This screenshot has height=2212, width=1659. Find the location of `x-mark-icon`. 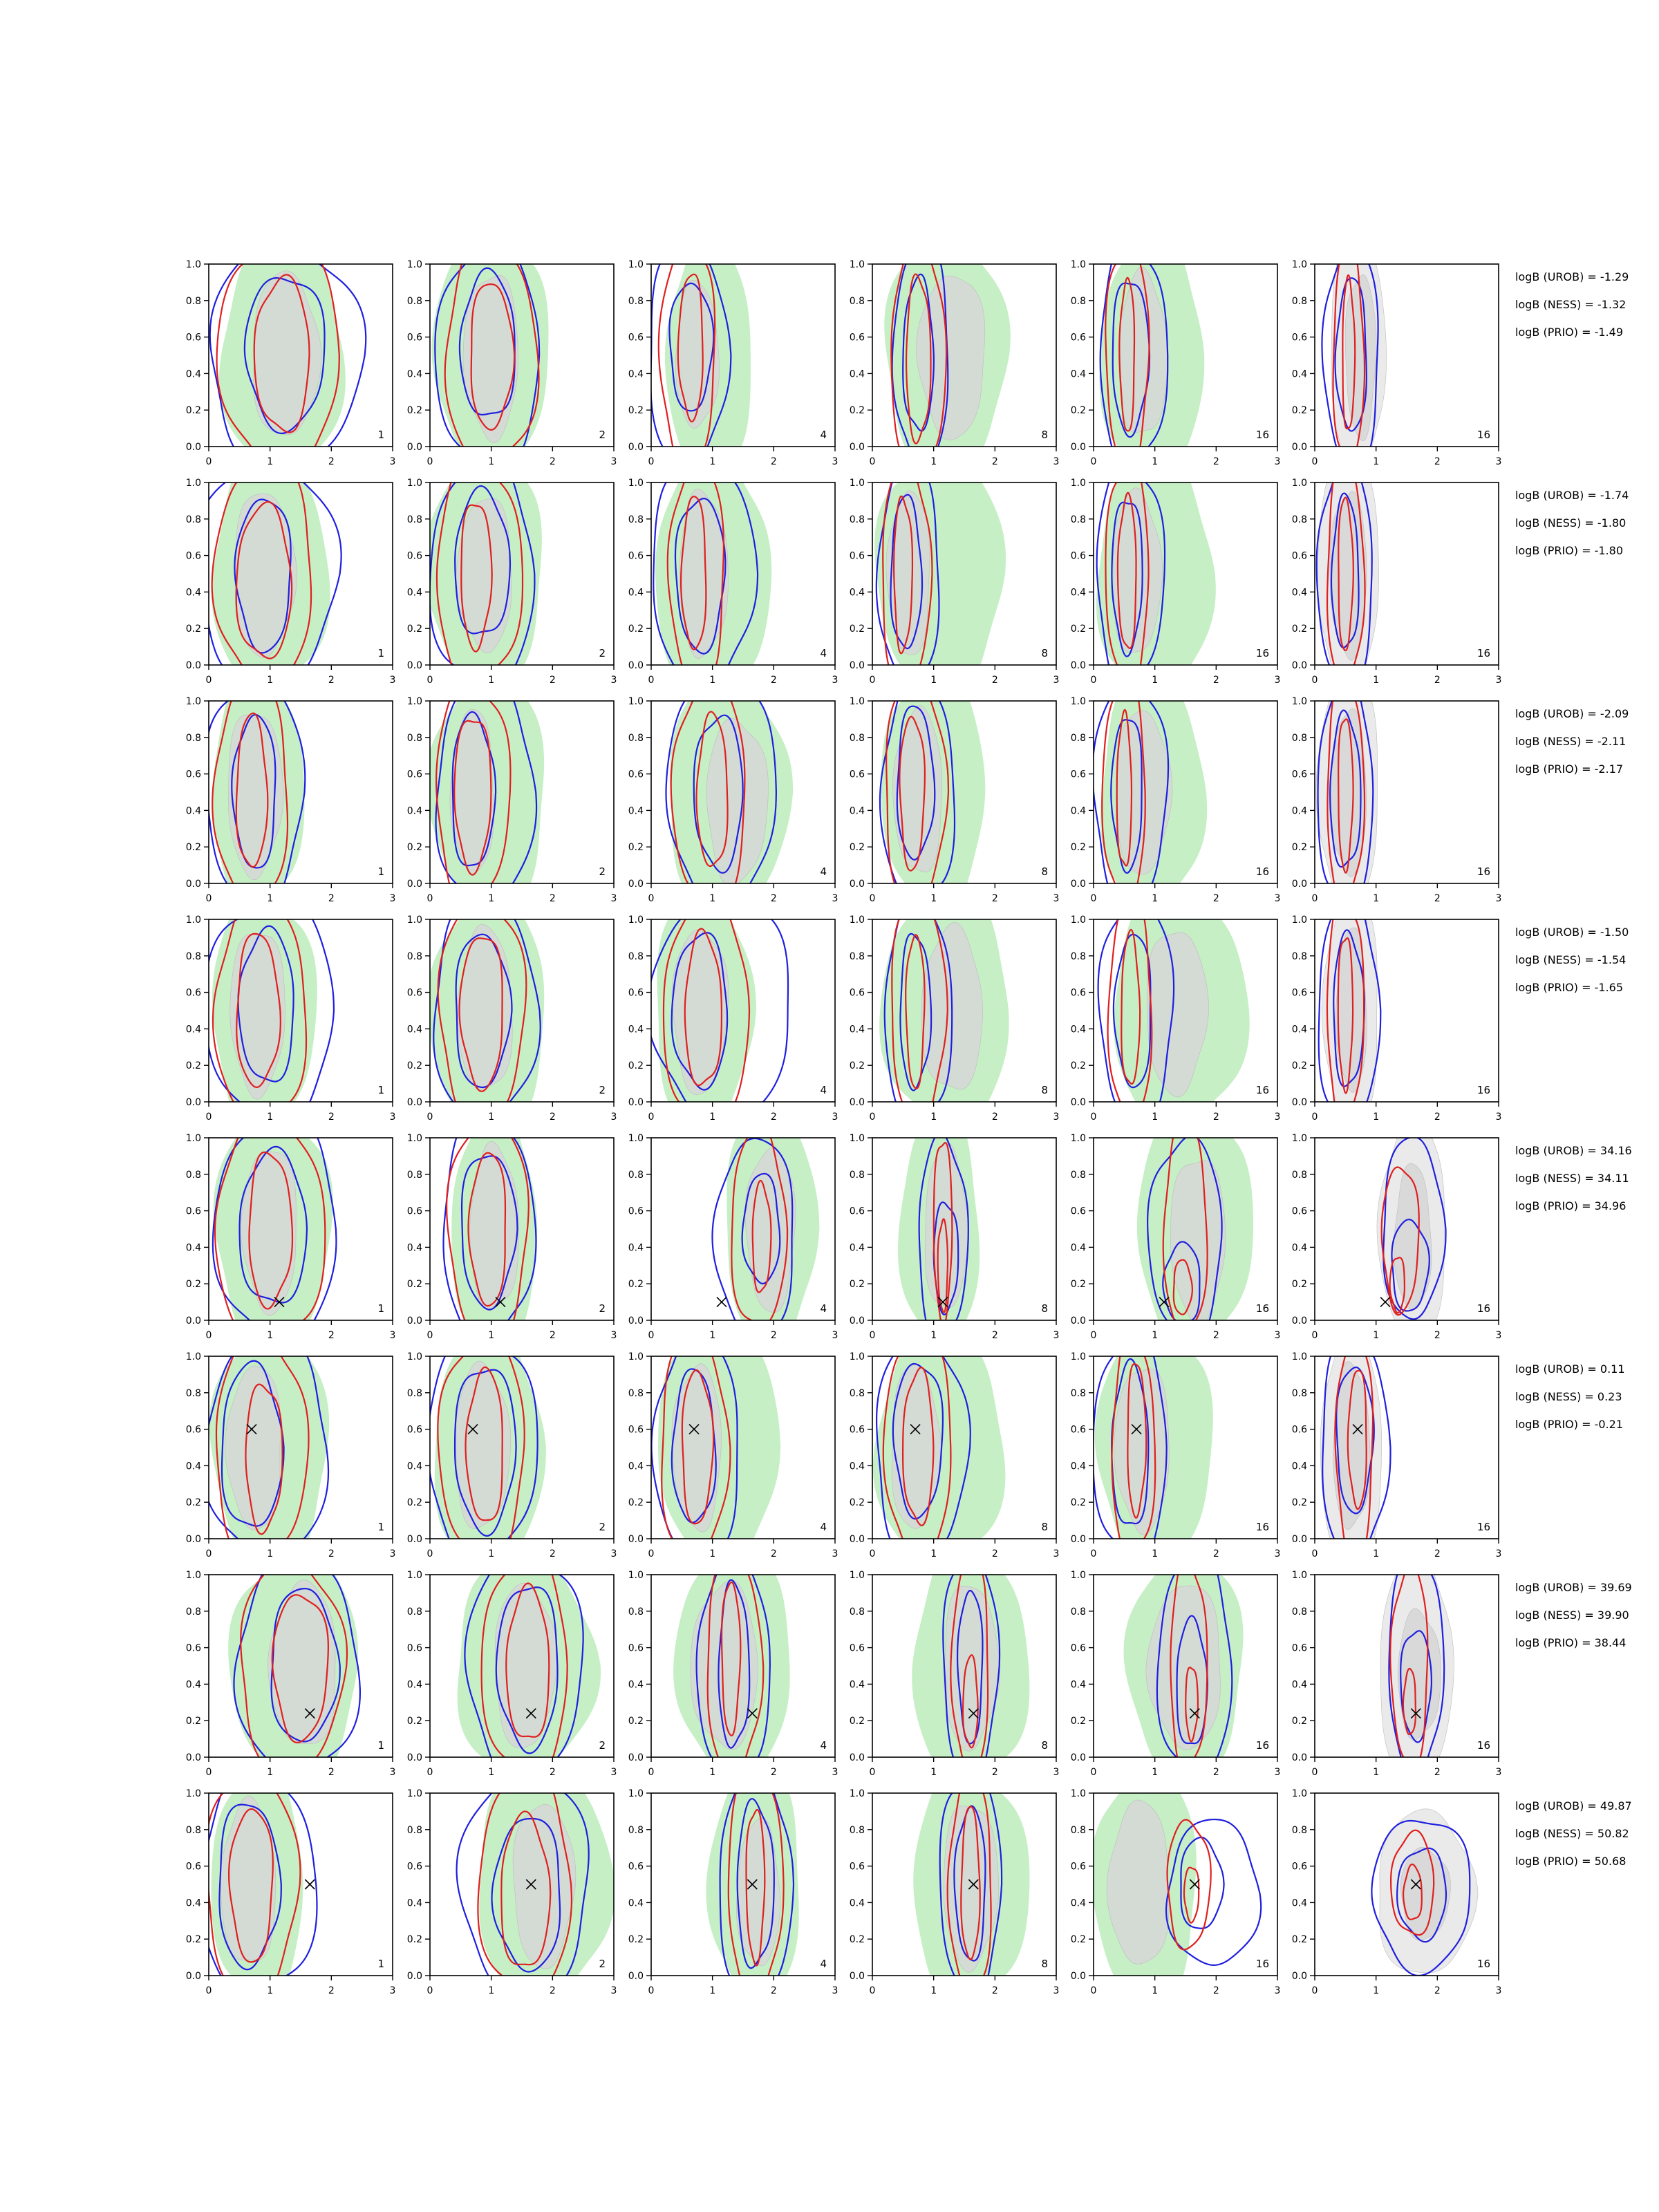

x-mark-icon is located at coordinates (1415, 1713).